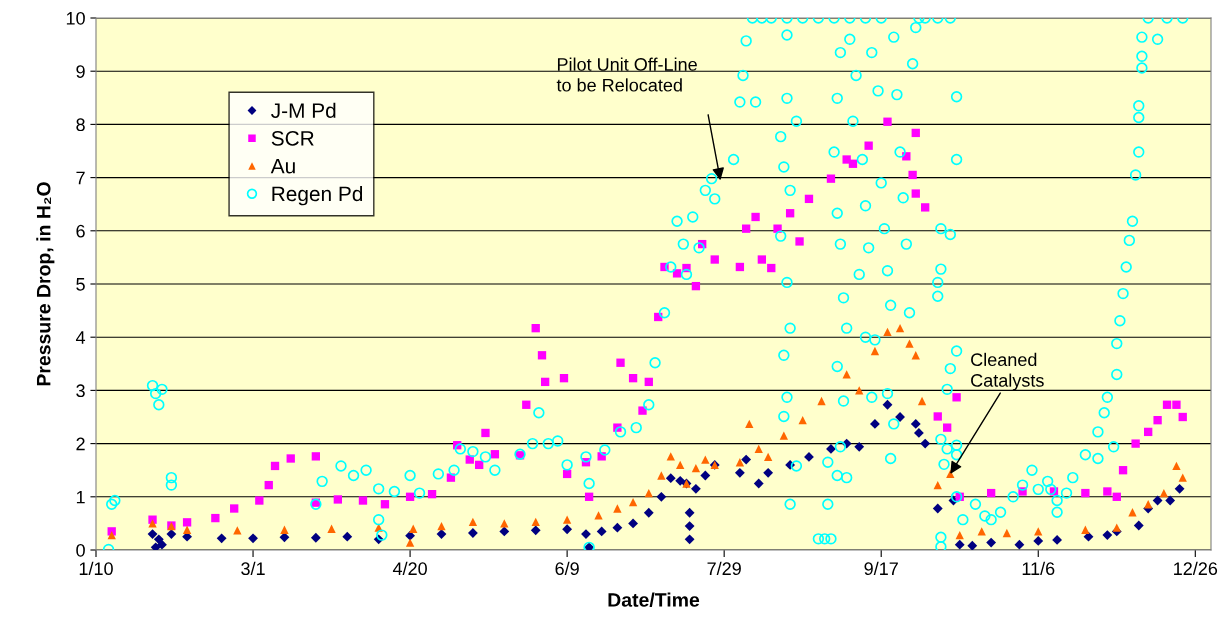  Describe the element at coordinates (80, 231) in the screenshot. I see `y-tick-label: 6` at that location.